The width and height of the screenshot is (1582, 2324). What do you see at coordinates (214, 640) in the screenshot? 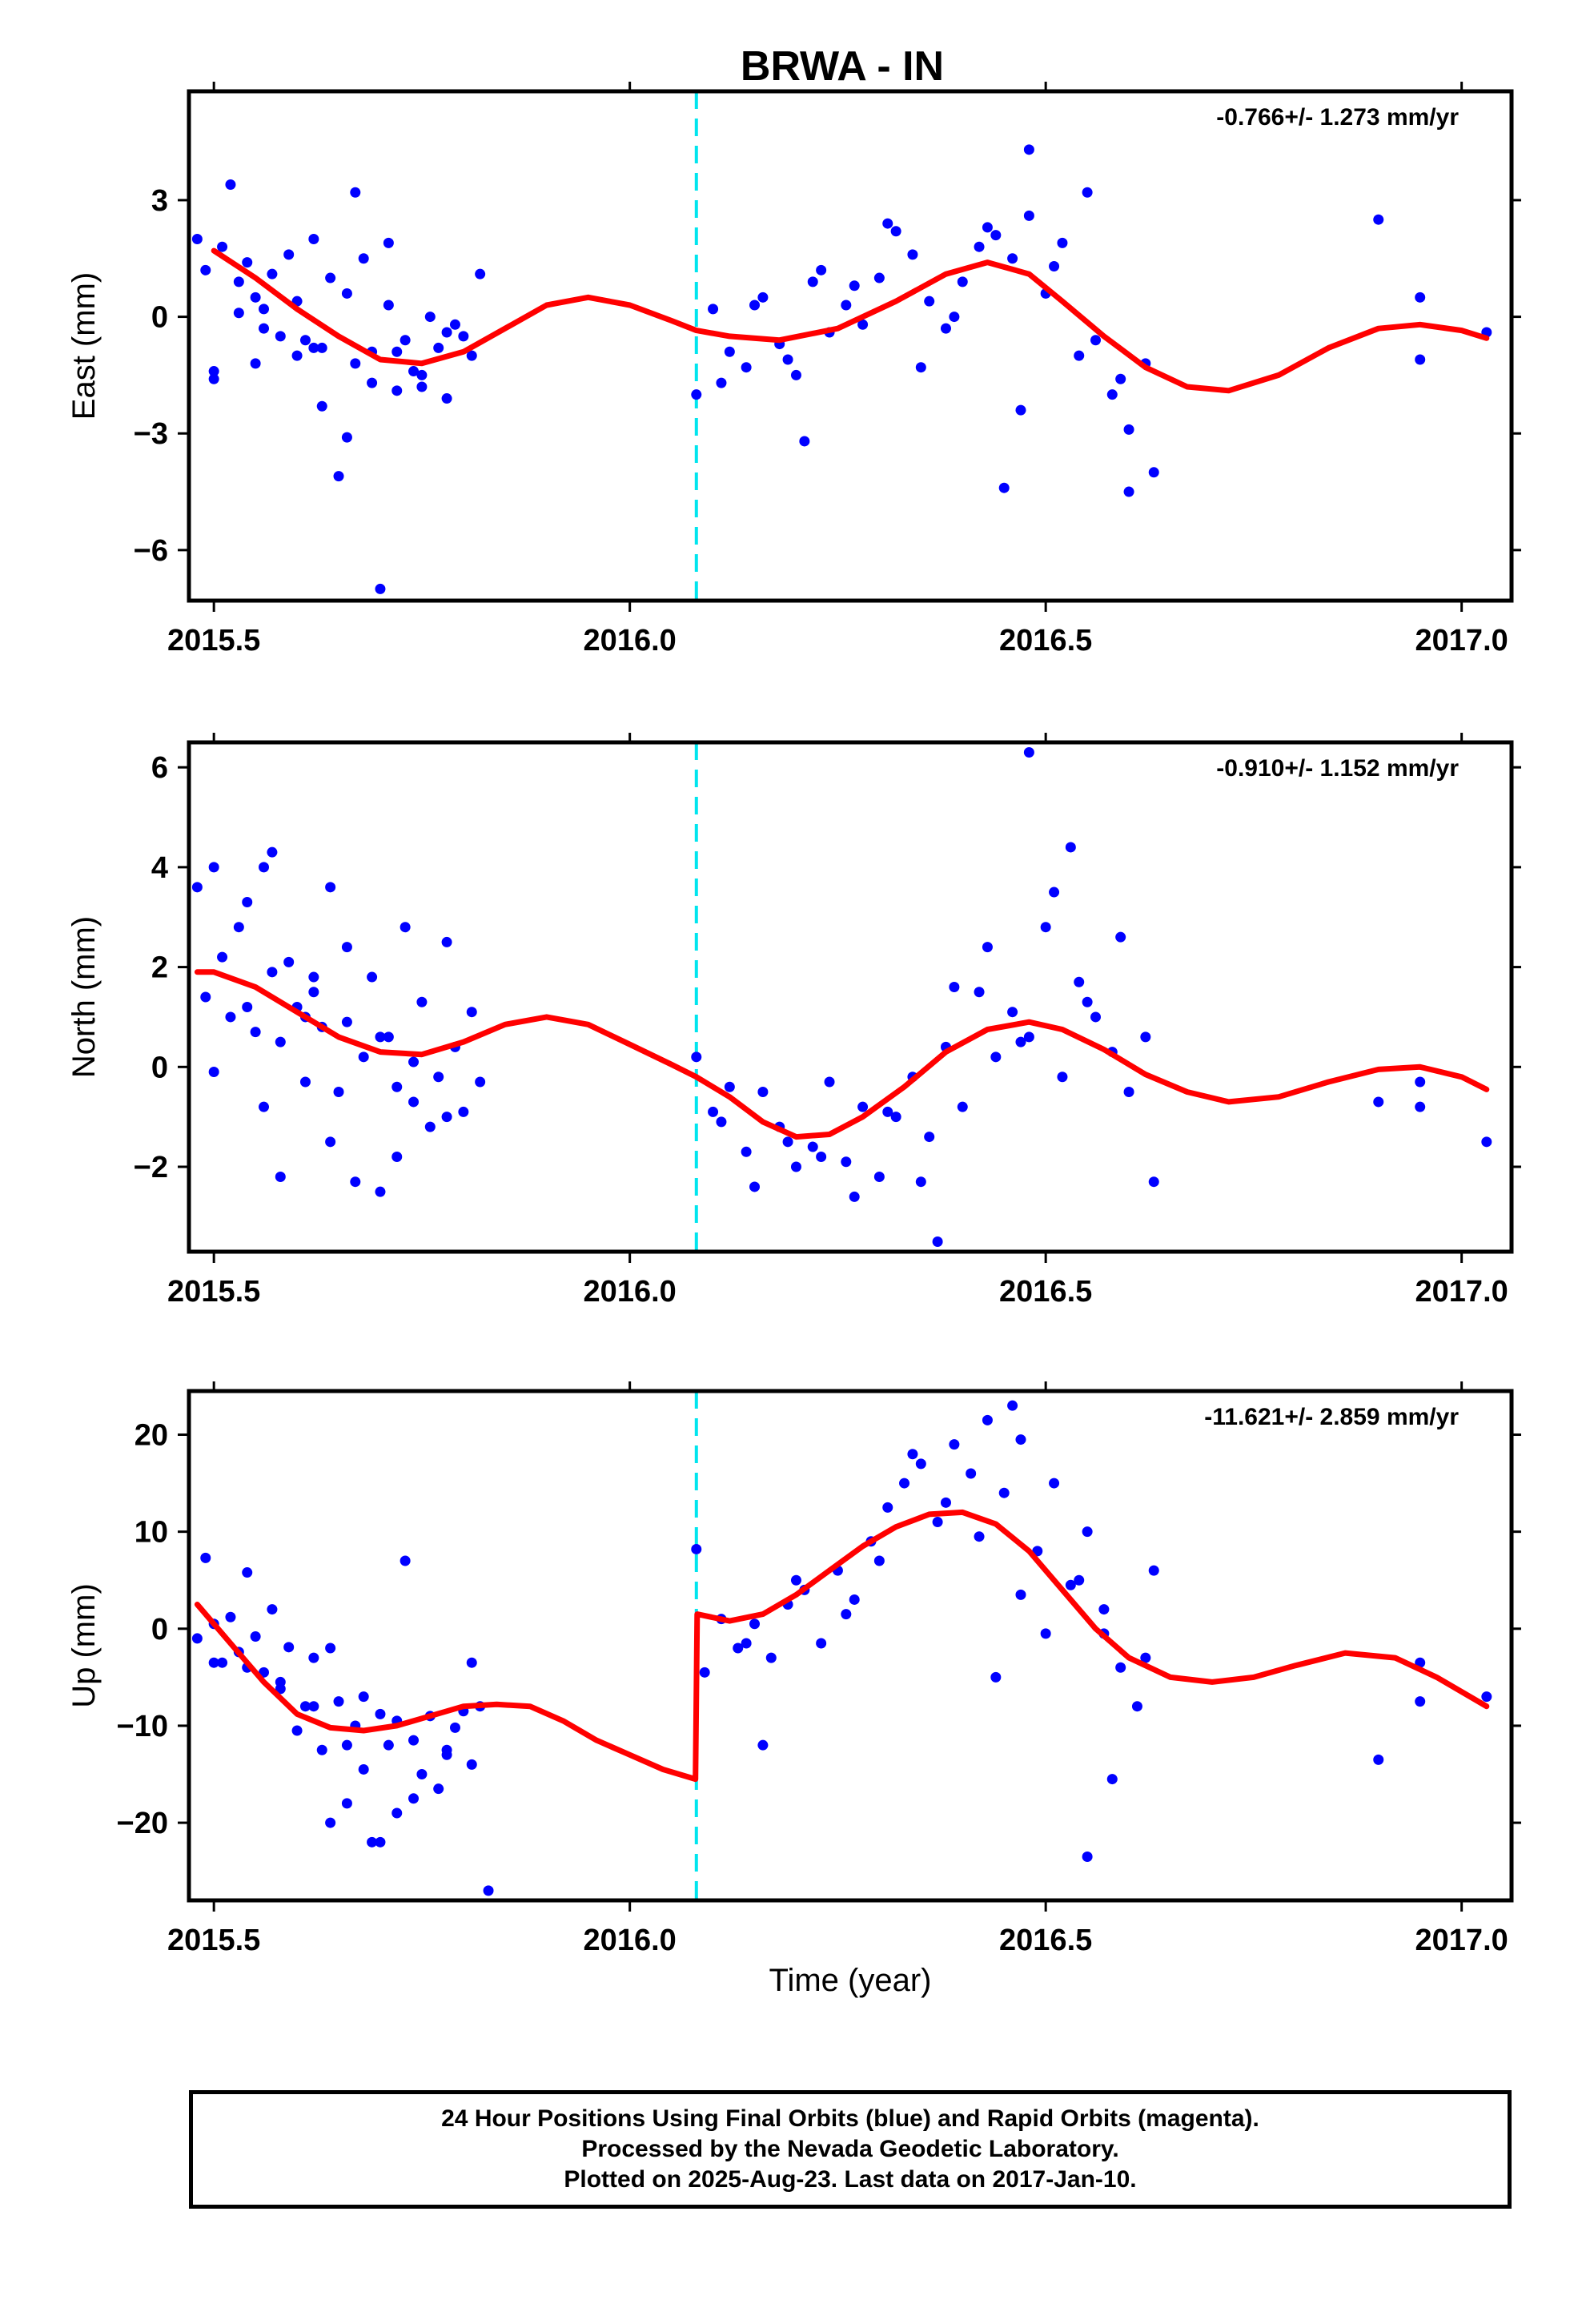
I see `x-tick-label: 2015.5` at bounding box center [214, 640].